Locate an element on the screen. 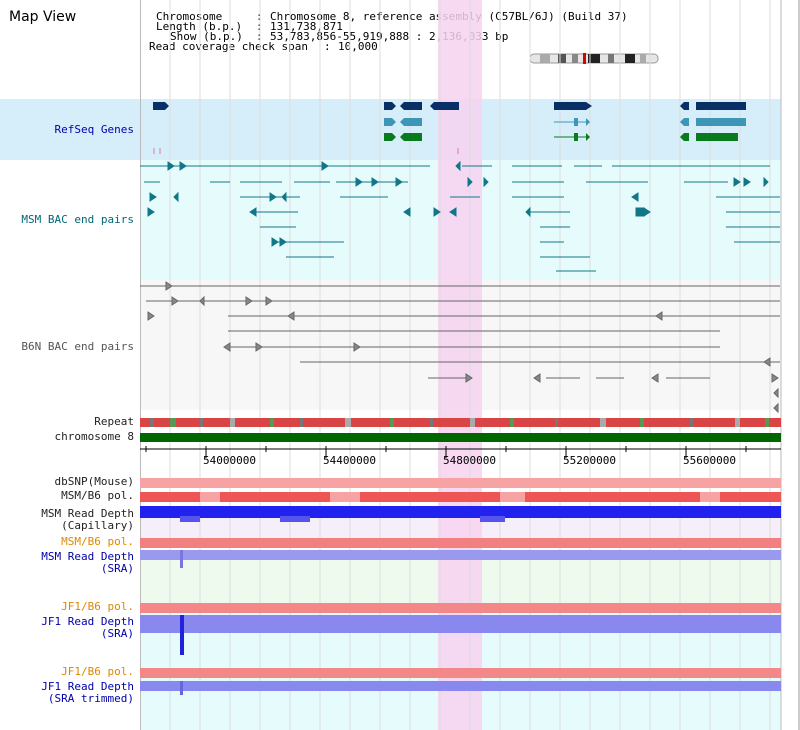 The height and width of the screenshot is (730, 800). track-label-msm-depth-sra: MSM Read Depth is located at coordinates (87, 556).